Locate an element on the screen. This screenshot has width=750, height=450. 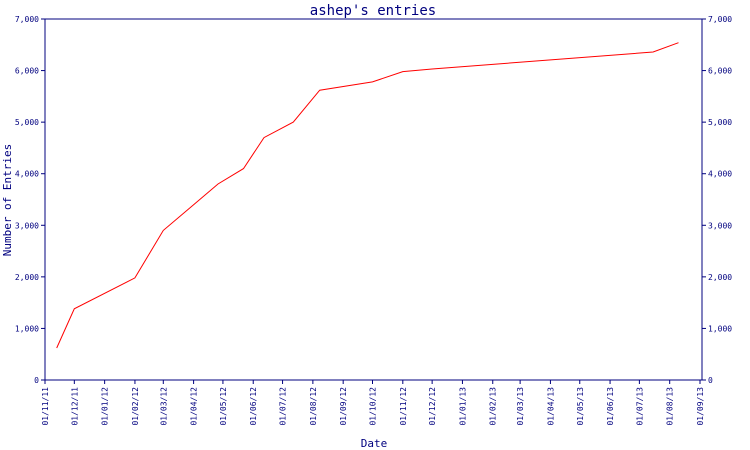
x-tick-label: 01/01/13 is located at coordinates (462, 406).